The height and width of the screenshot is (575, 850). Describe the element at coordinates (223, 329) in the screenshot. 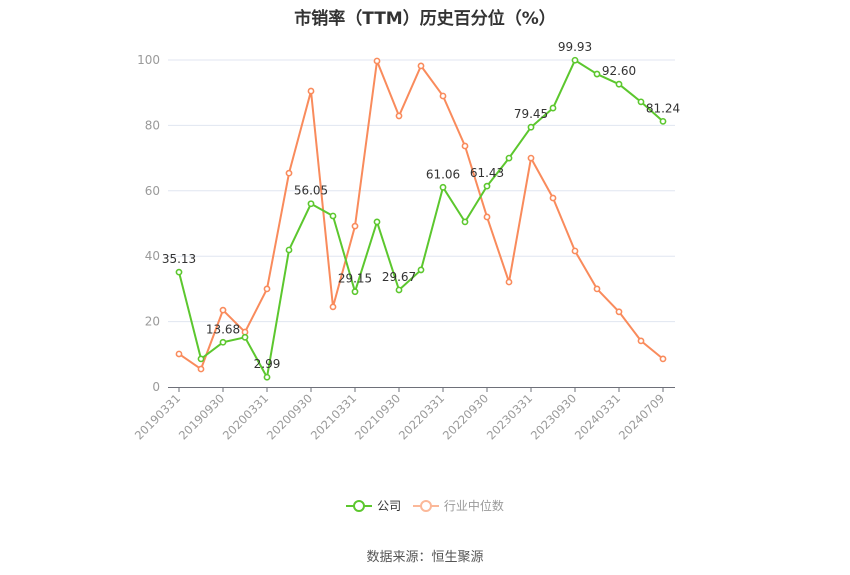

I see `svg-text: 13.68` at that location.